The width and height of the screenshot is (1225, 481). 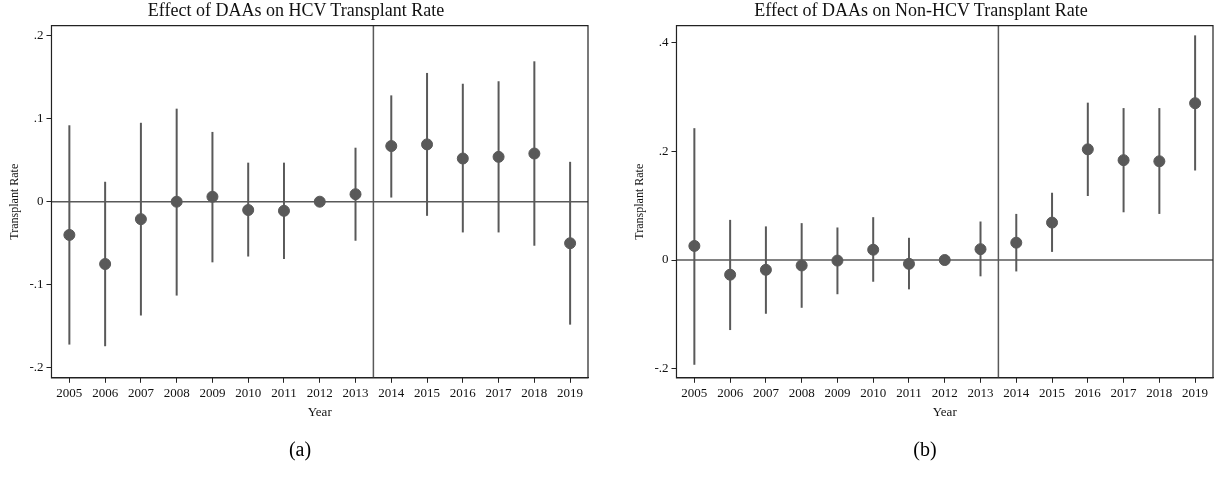 I want to click on chart-title: Effect of DAAs on Non-HCV Transplant Rate, so click(x=921, y=10).